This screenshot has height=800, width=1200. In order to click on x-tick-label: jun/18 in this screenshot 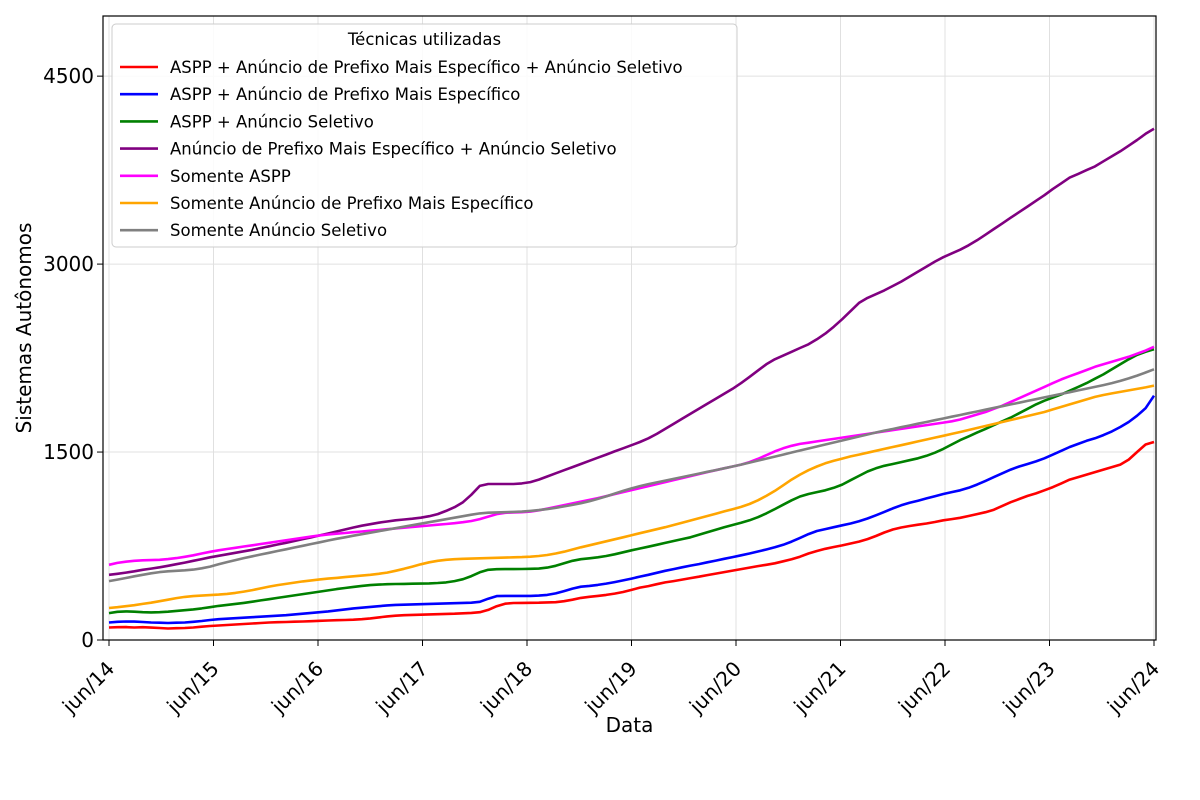, I will do `click(506, 687)`.